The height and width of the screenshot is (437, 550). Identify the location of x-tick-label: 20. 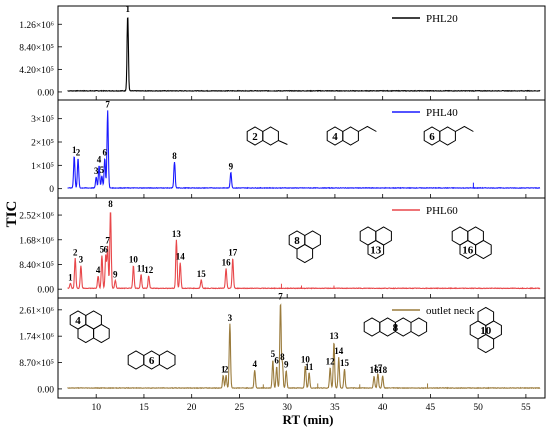
(192, 408).